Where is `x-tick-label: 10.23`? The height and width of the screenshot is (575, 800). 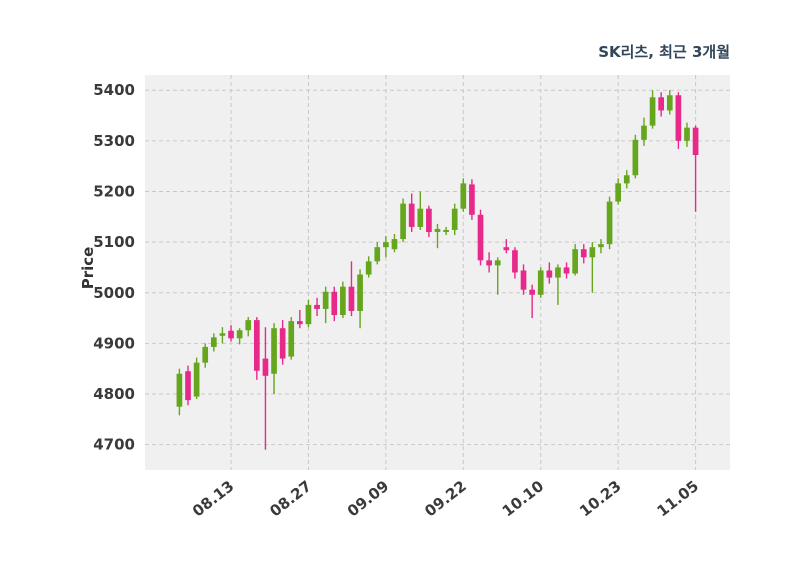
x-tick-label: 10.23 is located at coordinates (600, 498).